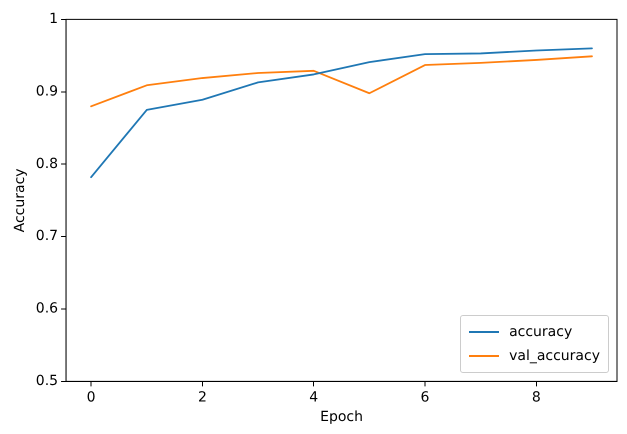 Image resolution: width=627 pixels, height=434 pixels. What do you see at coordinates (540, 332) in the screenshot?
I see `legend-label: accuracy` at bounding box center [540, 332].